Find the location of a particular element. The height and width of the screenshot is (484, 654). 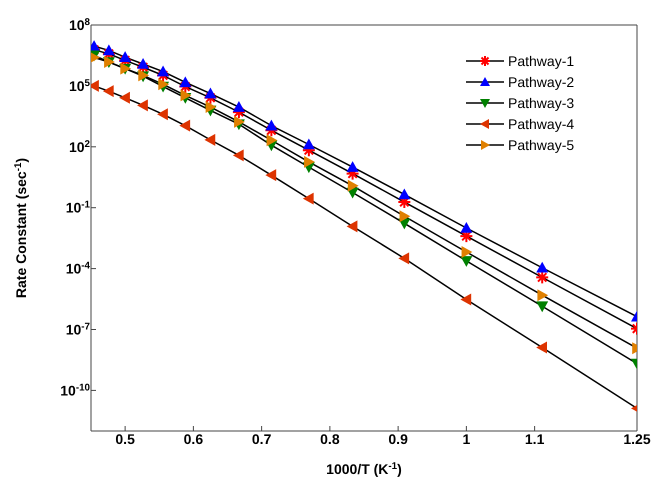

y-tick-label: 10$^{-1}$ is located at coordinates (78, 207).